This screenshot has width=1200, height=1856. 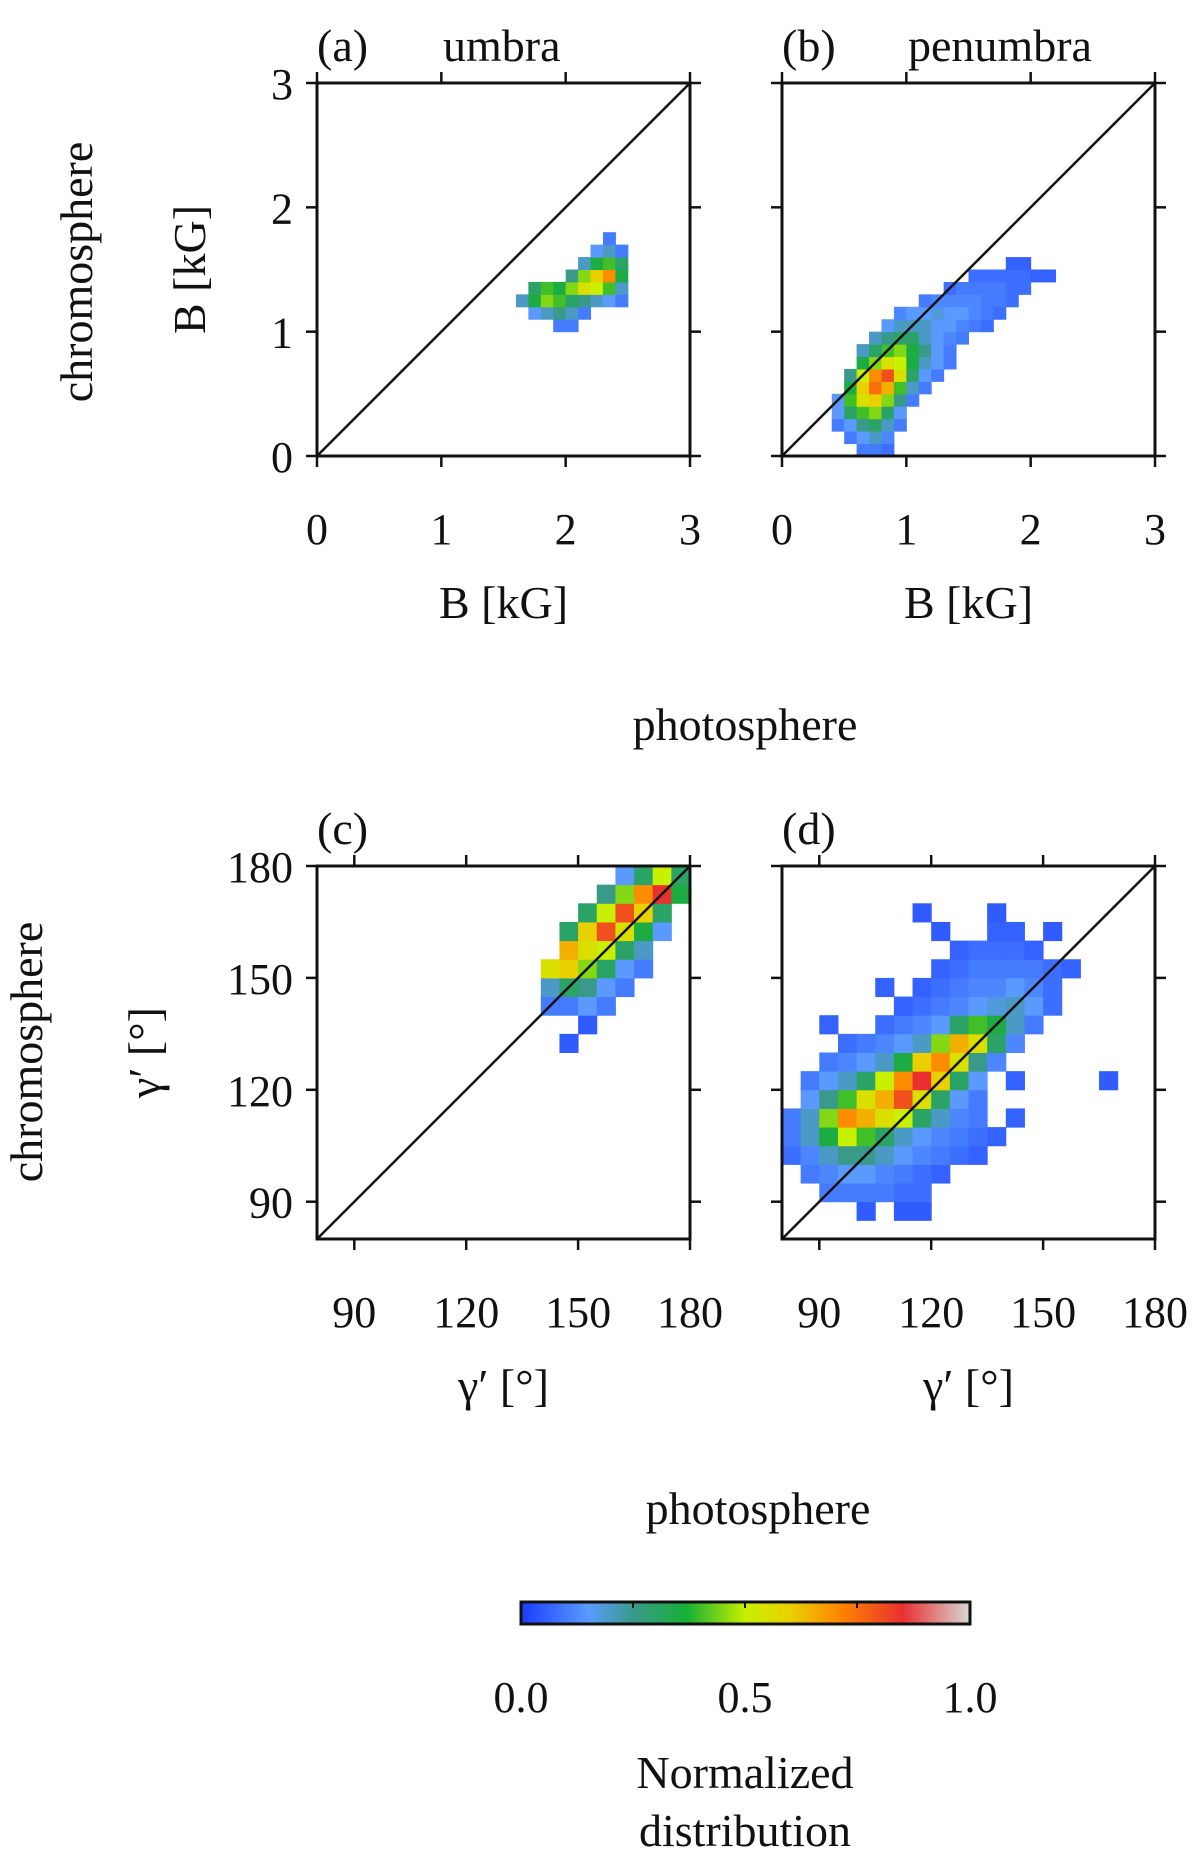 I want to click on panel-b: 0 1 2 3 (b) penumbra B [kG], so click(x=968, y=324).